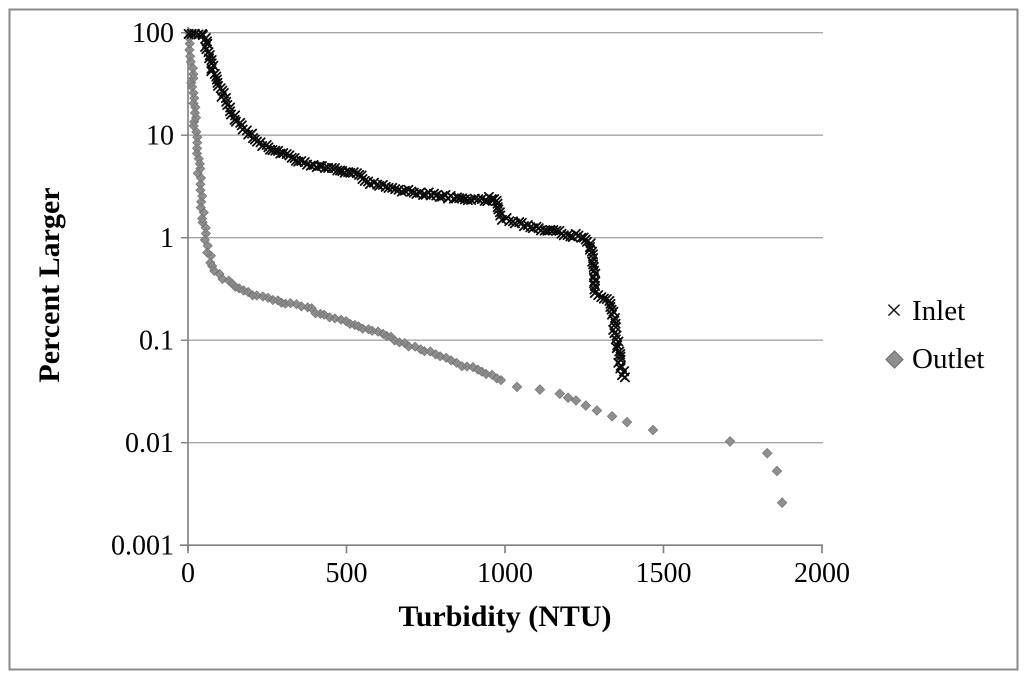 The height and width of the screenshot is (678, 1024). Describe the element at coordinates (156, 341) in the screenshot. I see `y-tick-label: 0.1` at that location.